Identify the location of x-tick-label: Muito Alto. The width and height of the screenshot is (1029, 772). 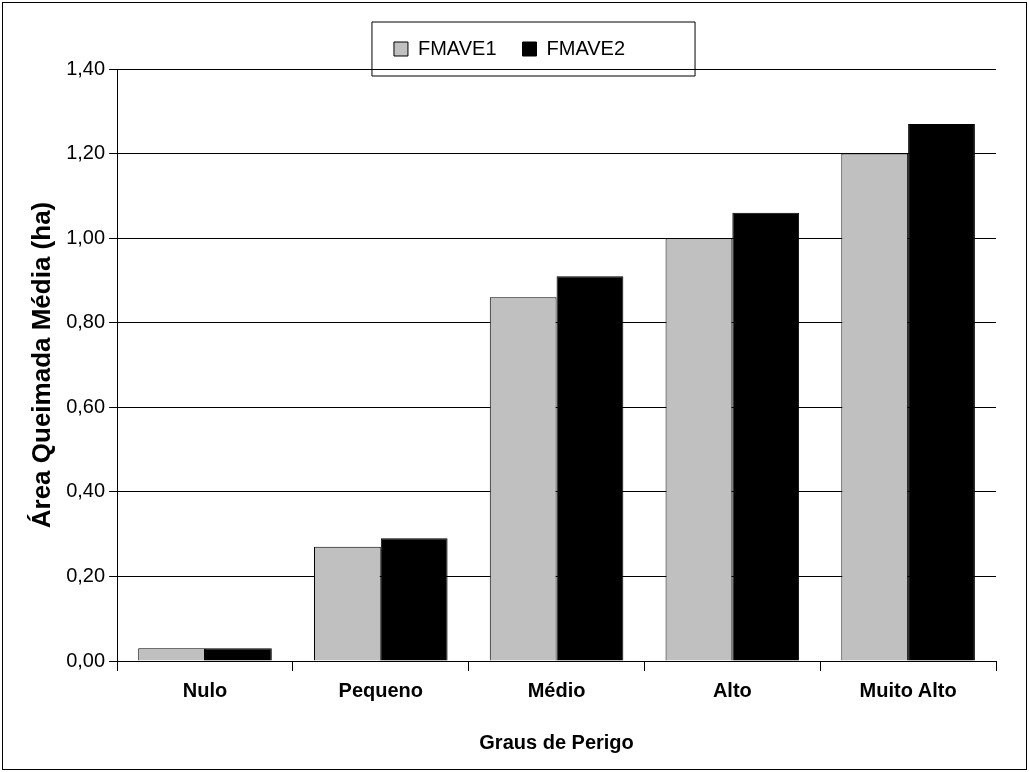
(908, 689).